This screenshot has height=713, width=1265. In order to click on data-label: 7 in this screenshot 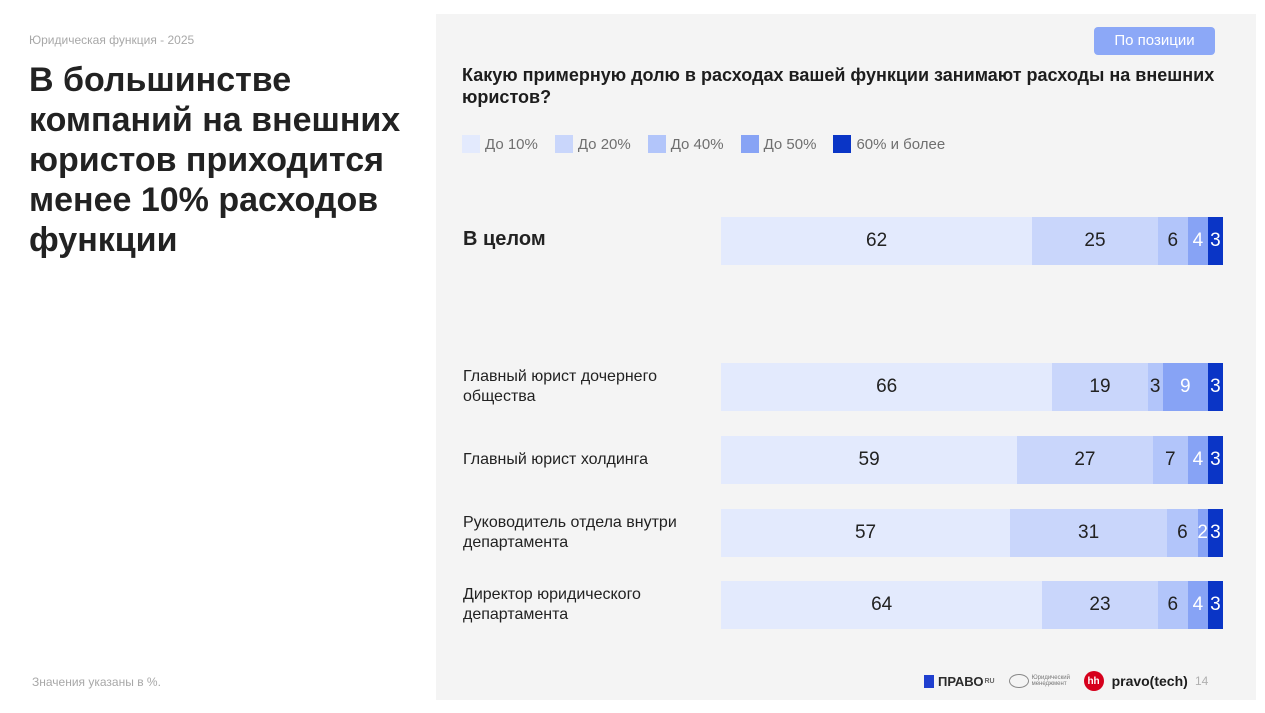, I will do `click(1170, 459)`.